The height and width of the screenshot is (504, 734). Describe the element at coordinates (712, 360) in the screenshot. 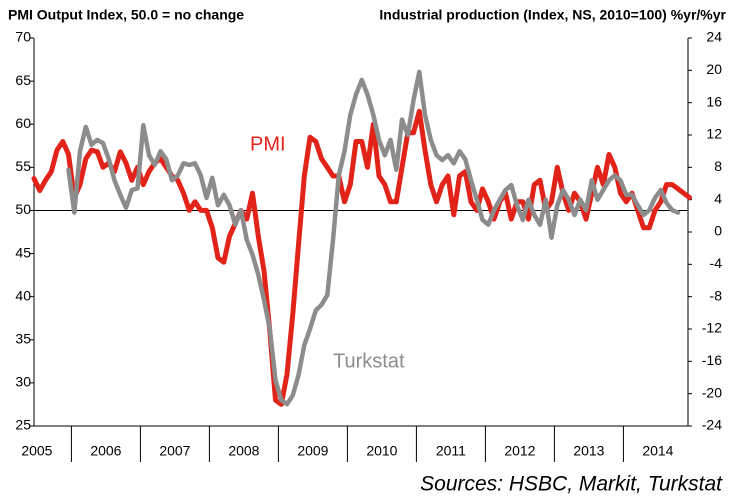

I see `y2-tick-label: -16` at that location.